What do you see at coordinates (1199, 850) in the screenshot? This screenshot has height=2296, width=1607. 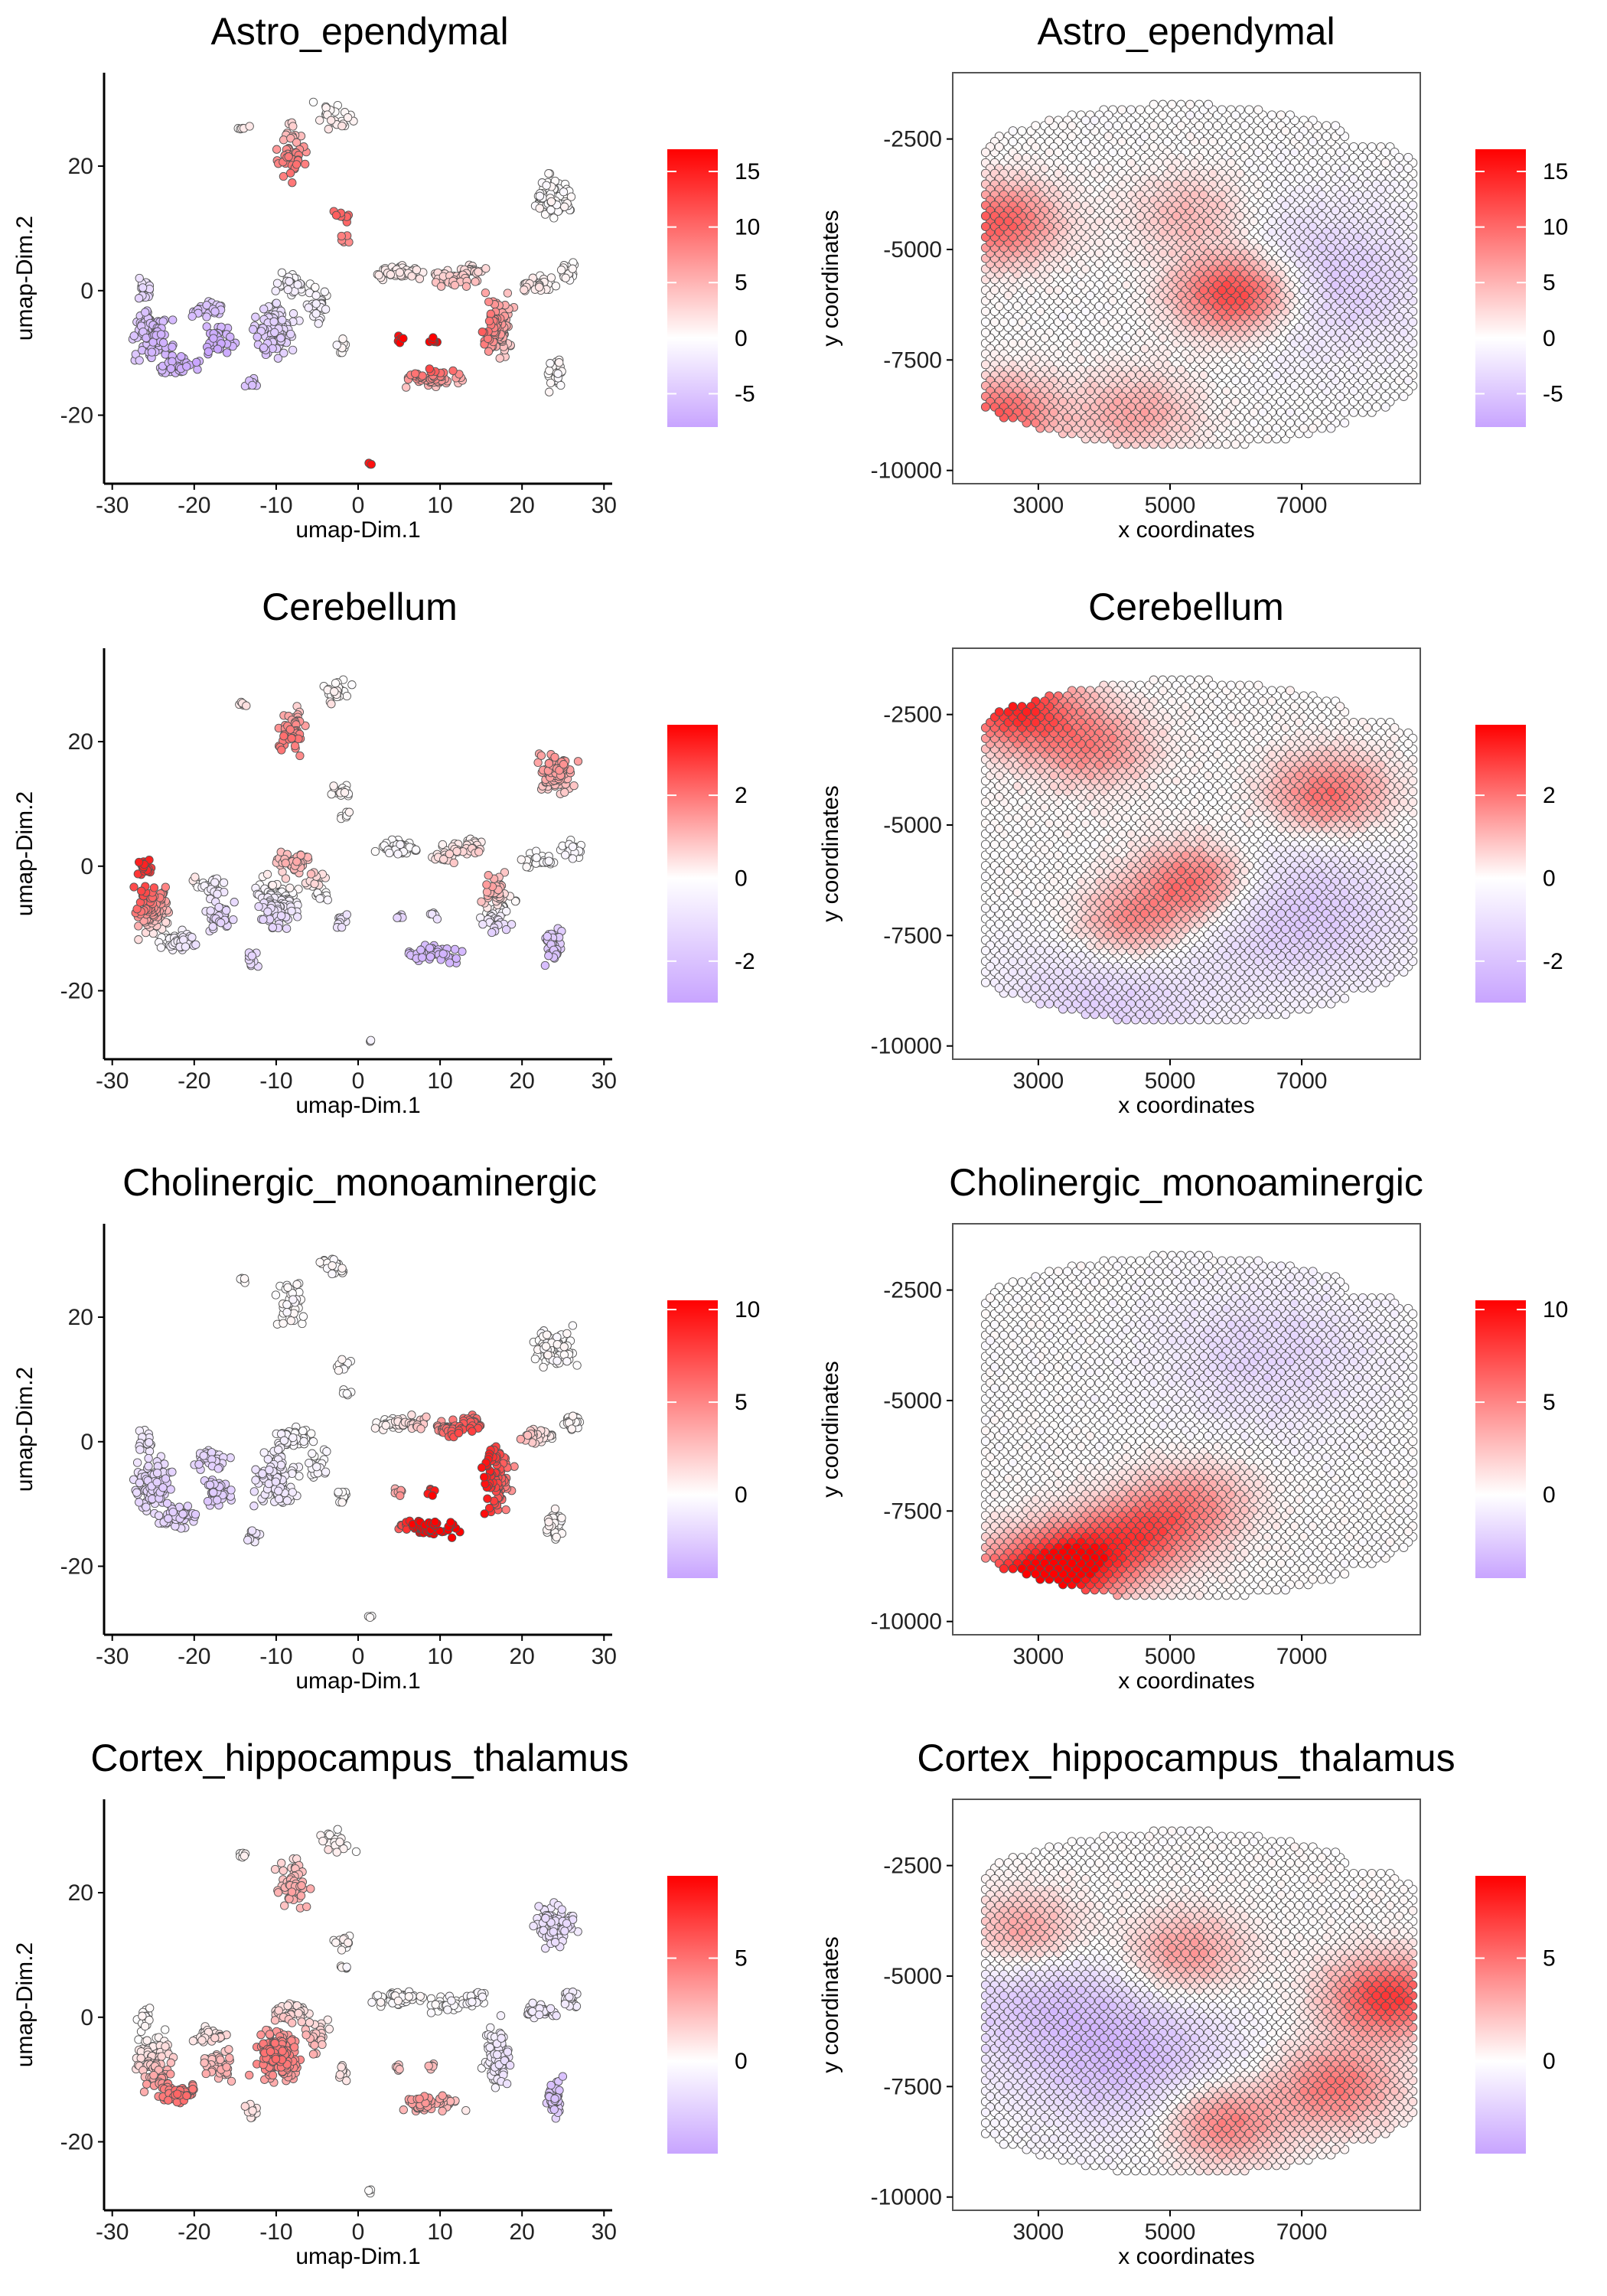 I see `points` at bounding box center [1199, 850].